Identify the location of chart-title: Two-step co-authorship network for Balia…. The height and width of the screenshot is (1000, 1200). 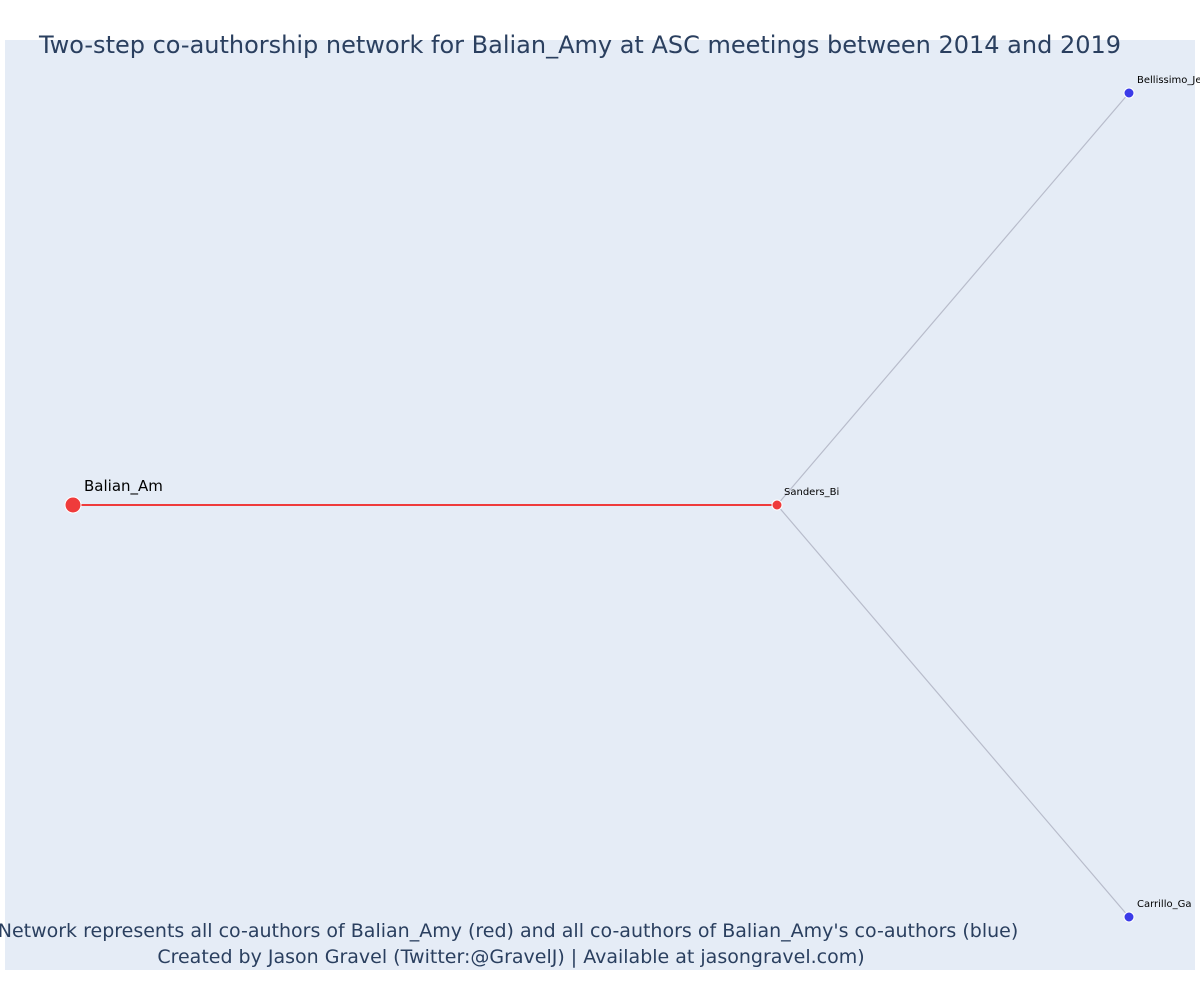
(579, 45).